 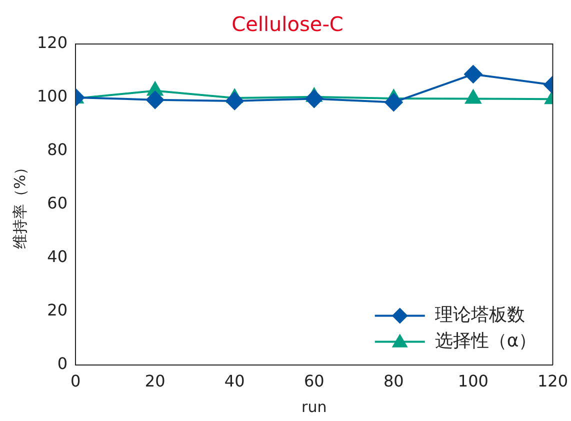 What do you see at coordinates (155, 381) in the screenshot?
I see `x-tick-label: 20` at bounding box center [155, 381].